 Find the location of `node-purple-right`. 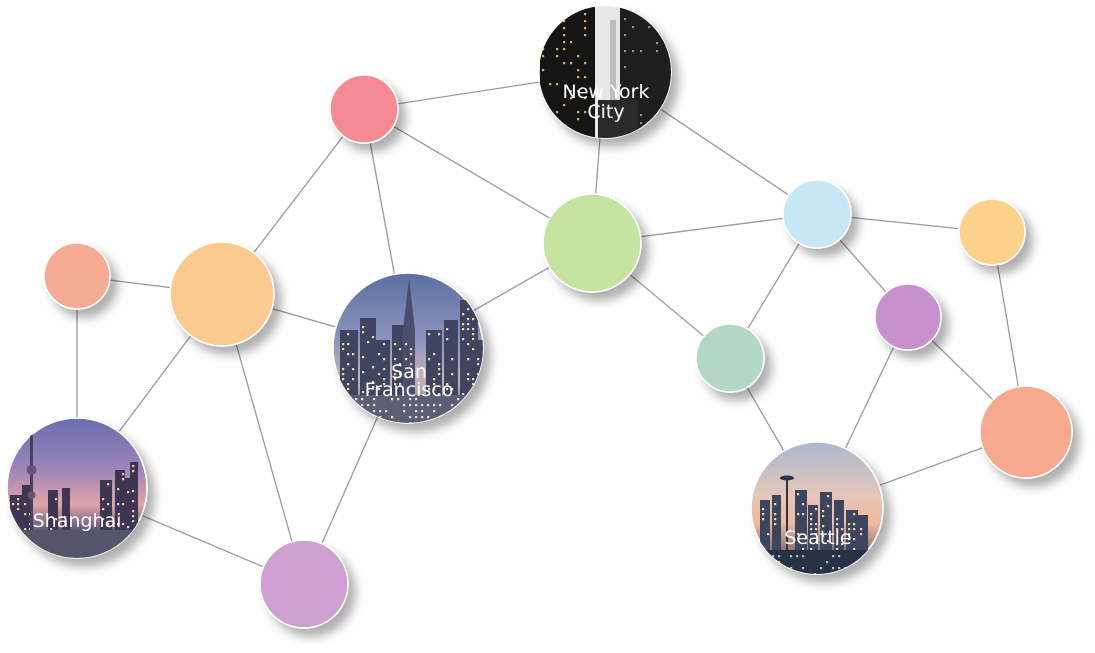

node-purple-right is located at coordinates (908, 317).